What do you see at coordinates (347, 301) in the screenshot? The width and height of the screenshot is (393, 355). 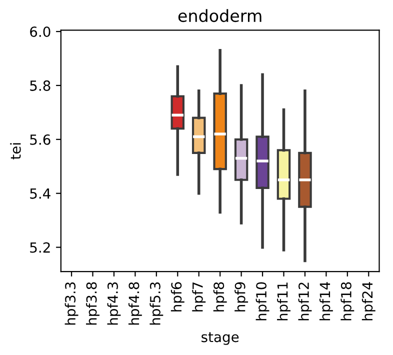 I see `x-tick-label: hpf18` at bounding box center [347, 301].